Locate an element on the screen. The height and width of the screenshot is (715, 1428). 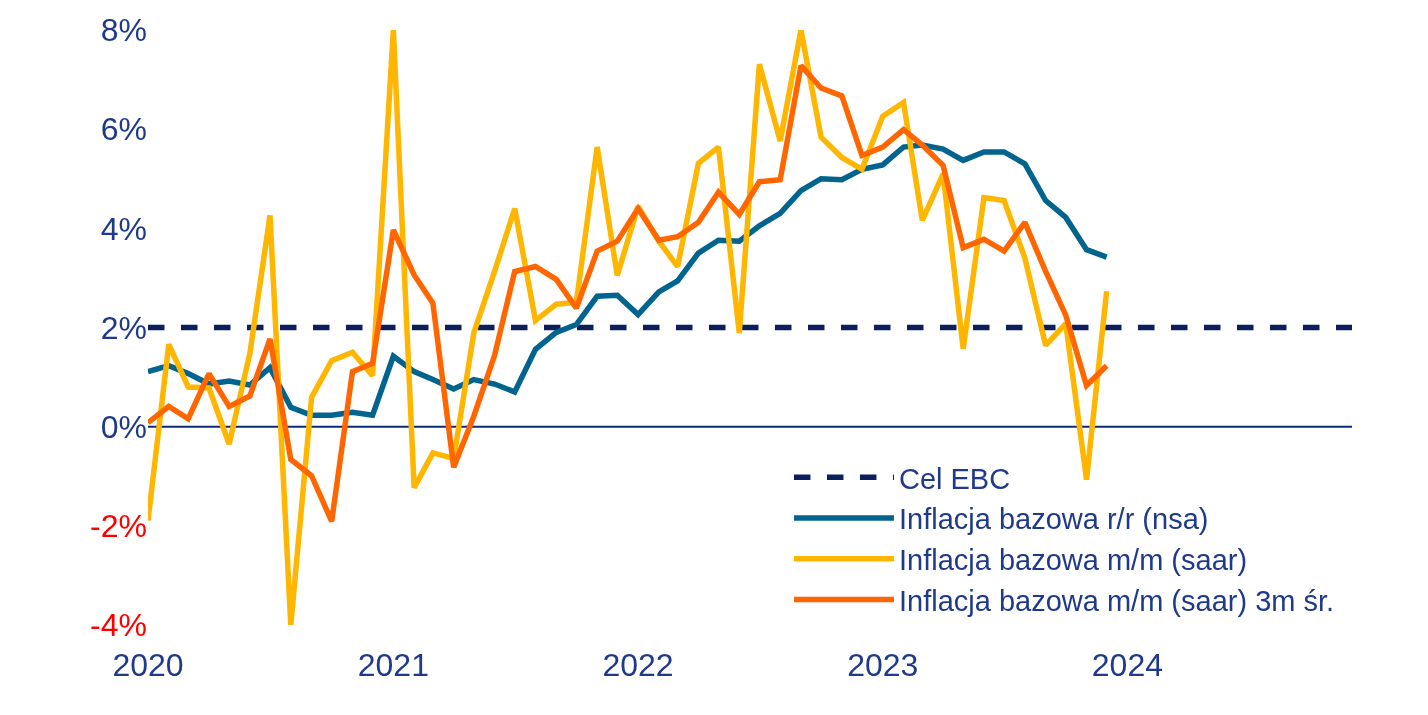
x-tick-label: 2022 is located at coordinates (638, 665).